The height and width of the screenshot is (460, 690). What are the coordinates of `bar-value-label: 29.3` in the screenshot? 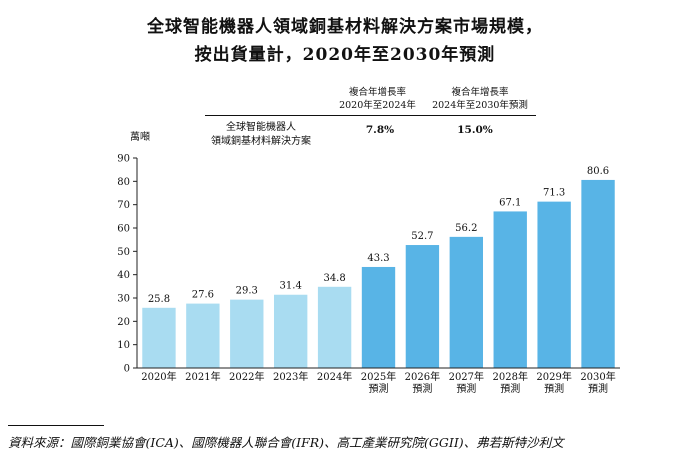 It's located at (247, 291).